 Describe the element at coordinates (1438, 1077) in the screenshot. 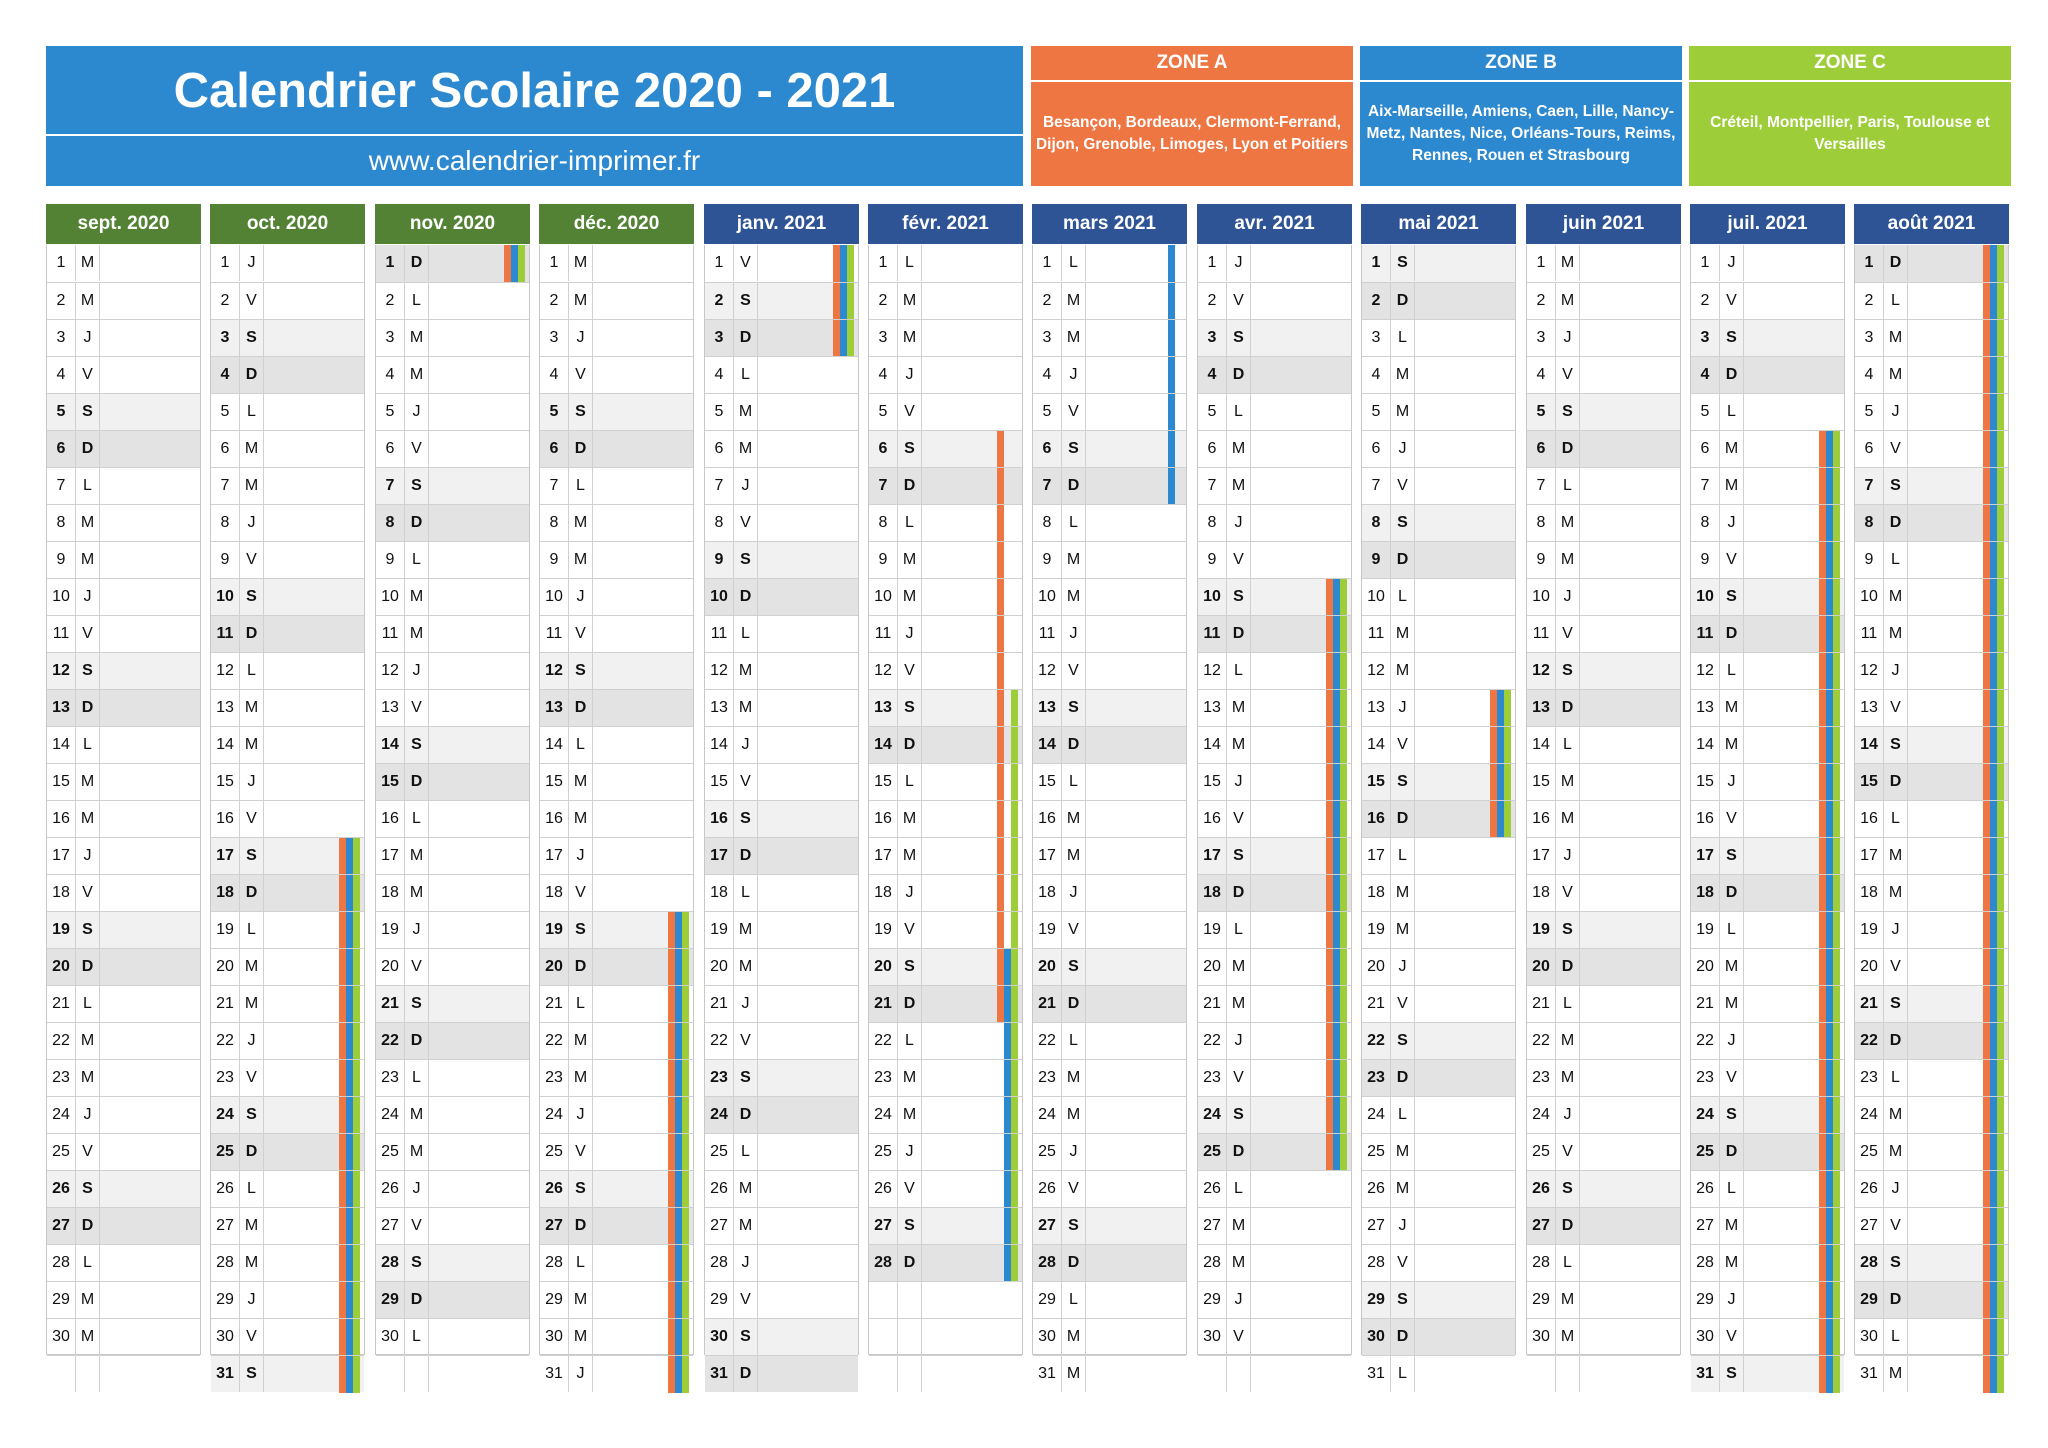

I see `day-row: 23 D` at that location.